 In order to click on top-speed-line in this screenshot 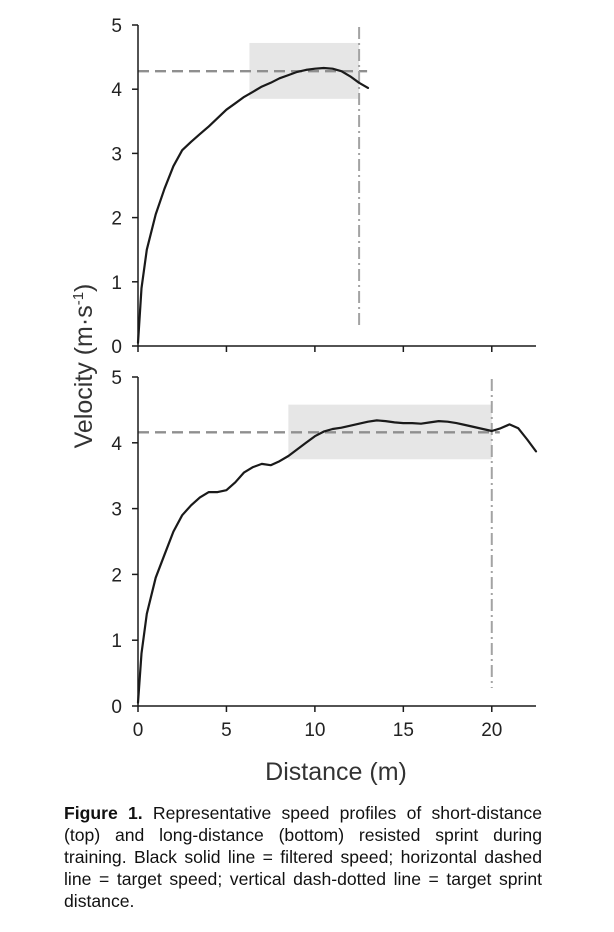, I will do `click(253, 205)`.